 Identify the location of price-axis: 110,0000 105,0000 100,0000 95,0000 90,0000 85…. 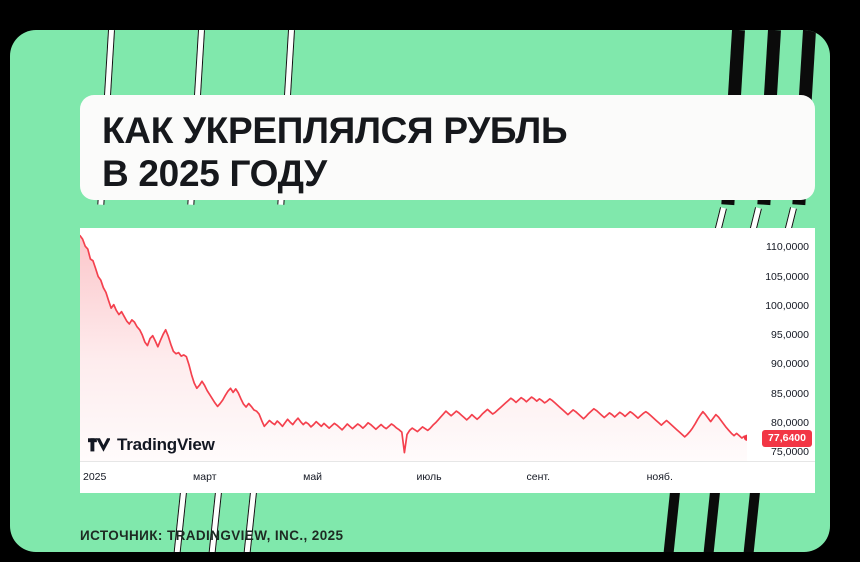
(781, 345).